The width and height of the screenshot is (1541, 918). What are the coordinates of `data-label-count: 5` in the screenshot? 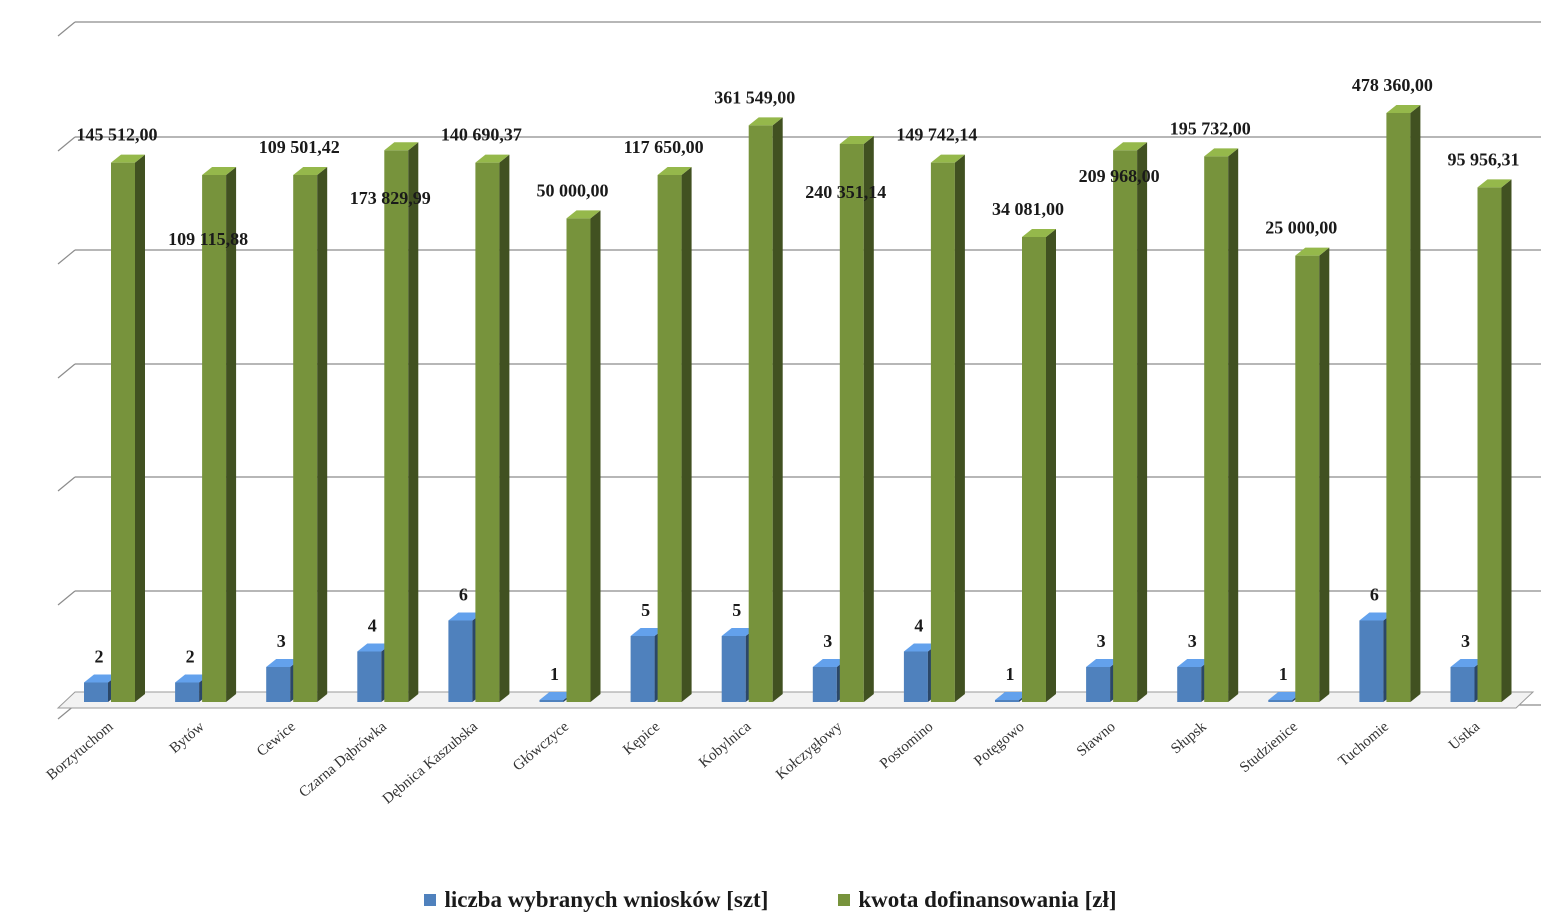 It's located at (645, 610).